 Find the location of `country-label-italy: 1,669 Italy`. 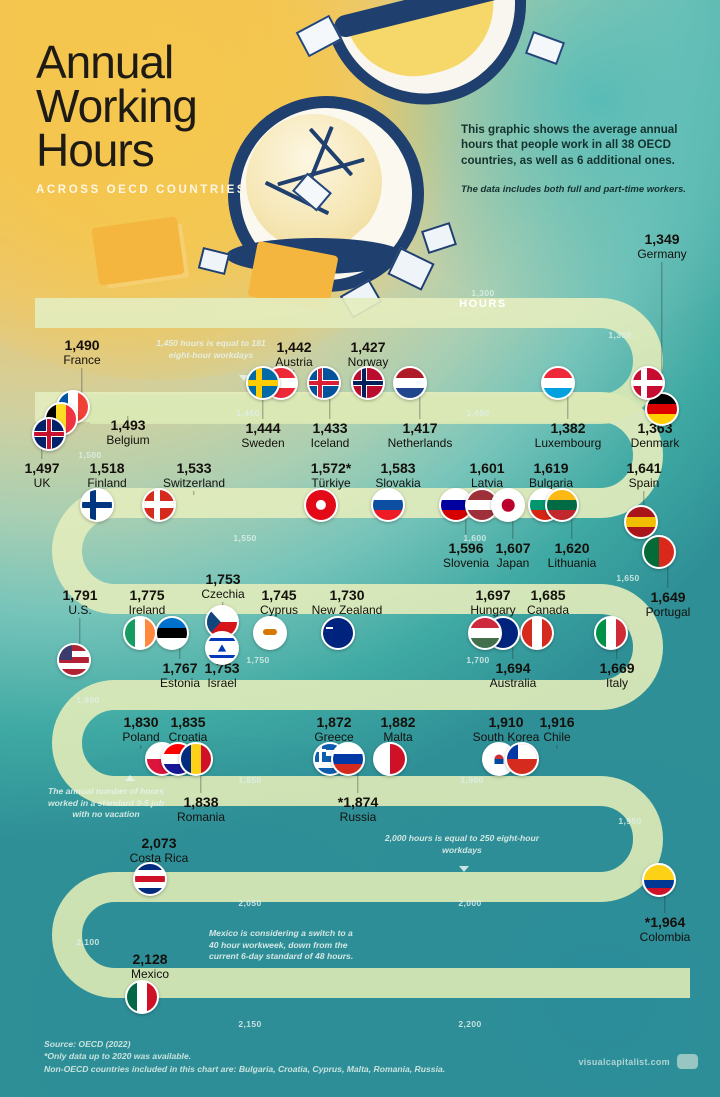

country-label-italy: 1,669 Italy is located at coordinates (616, 676).